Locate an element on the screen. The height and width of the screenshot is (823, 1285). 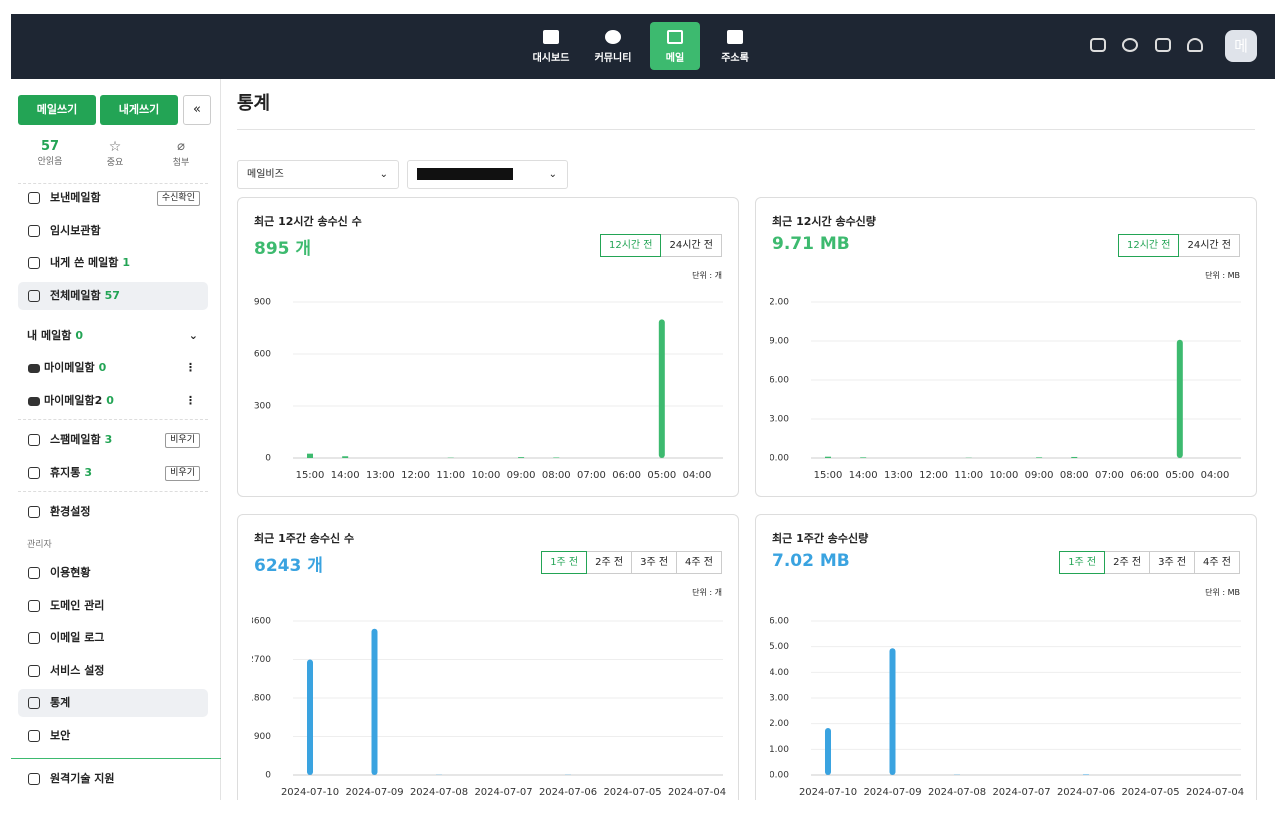
x-tick-label: 2024-07-10 is located at coordinates (828, 792).